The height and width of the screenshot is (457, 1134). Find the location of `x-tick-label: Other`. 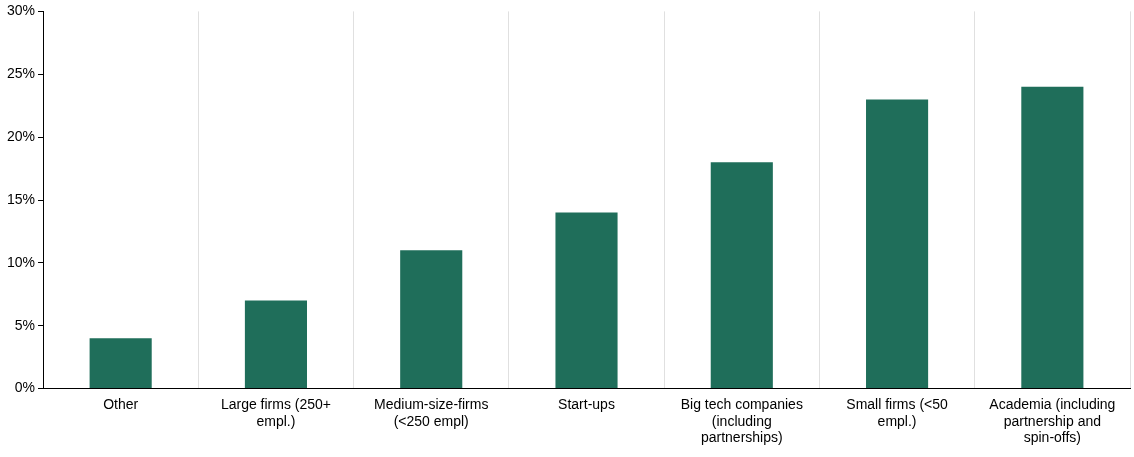

x-tick-label: Other is located at coordinates (121, 403).